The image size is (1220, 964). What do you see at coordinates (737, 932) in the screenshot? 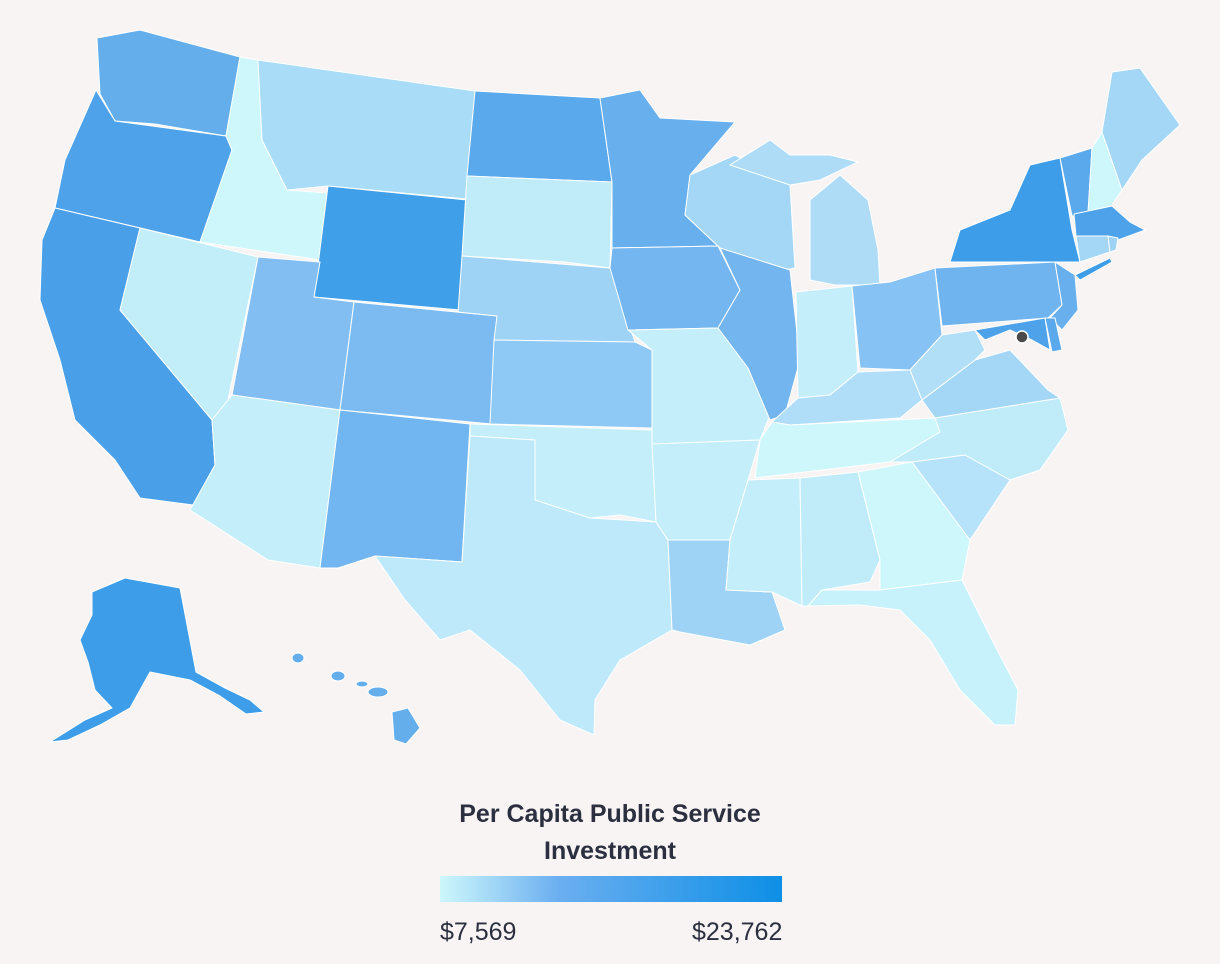
I see `legend-max-label: $23,762` at bounding box center [737, 932].